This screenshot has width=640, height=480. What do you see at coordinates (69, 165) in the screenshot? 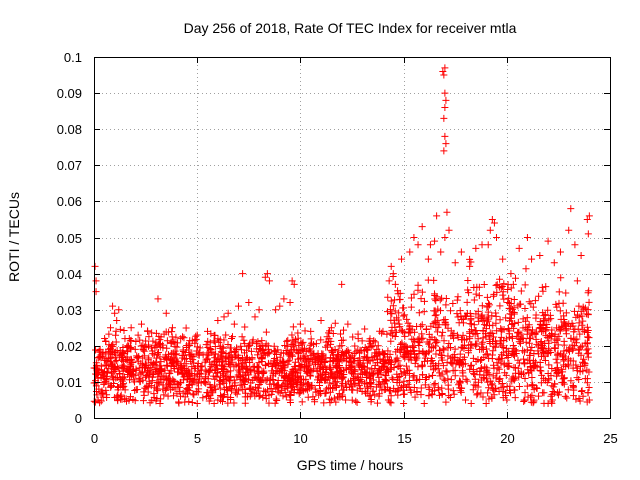
I see `y-tick-label: 0.07` at bounding box center [69, 165].